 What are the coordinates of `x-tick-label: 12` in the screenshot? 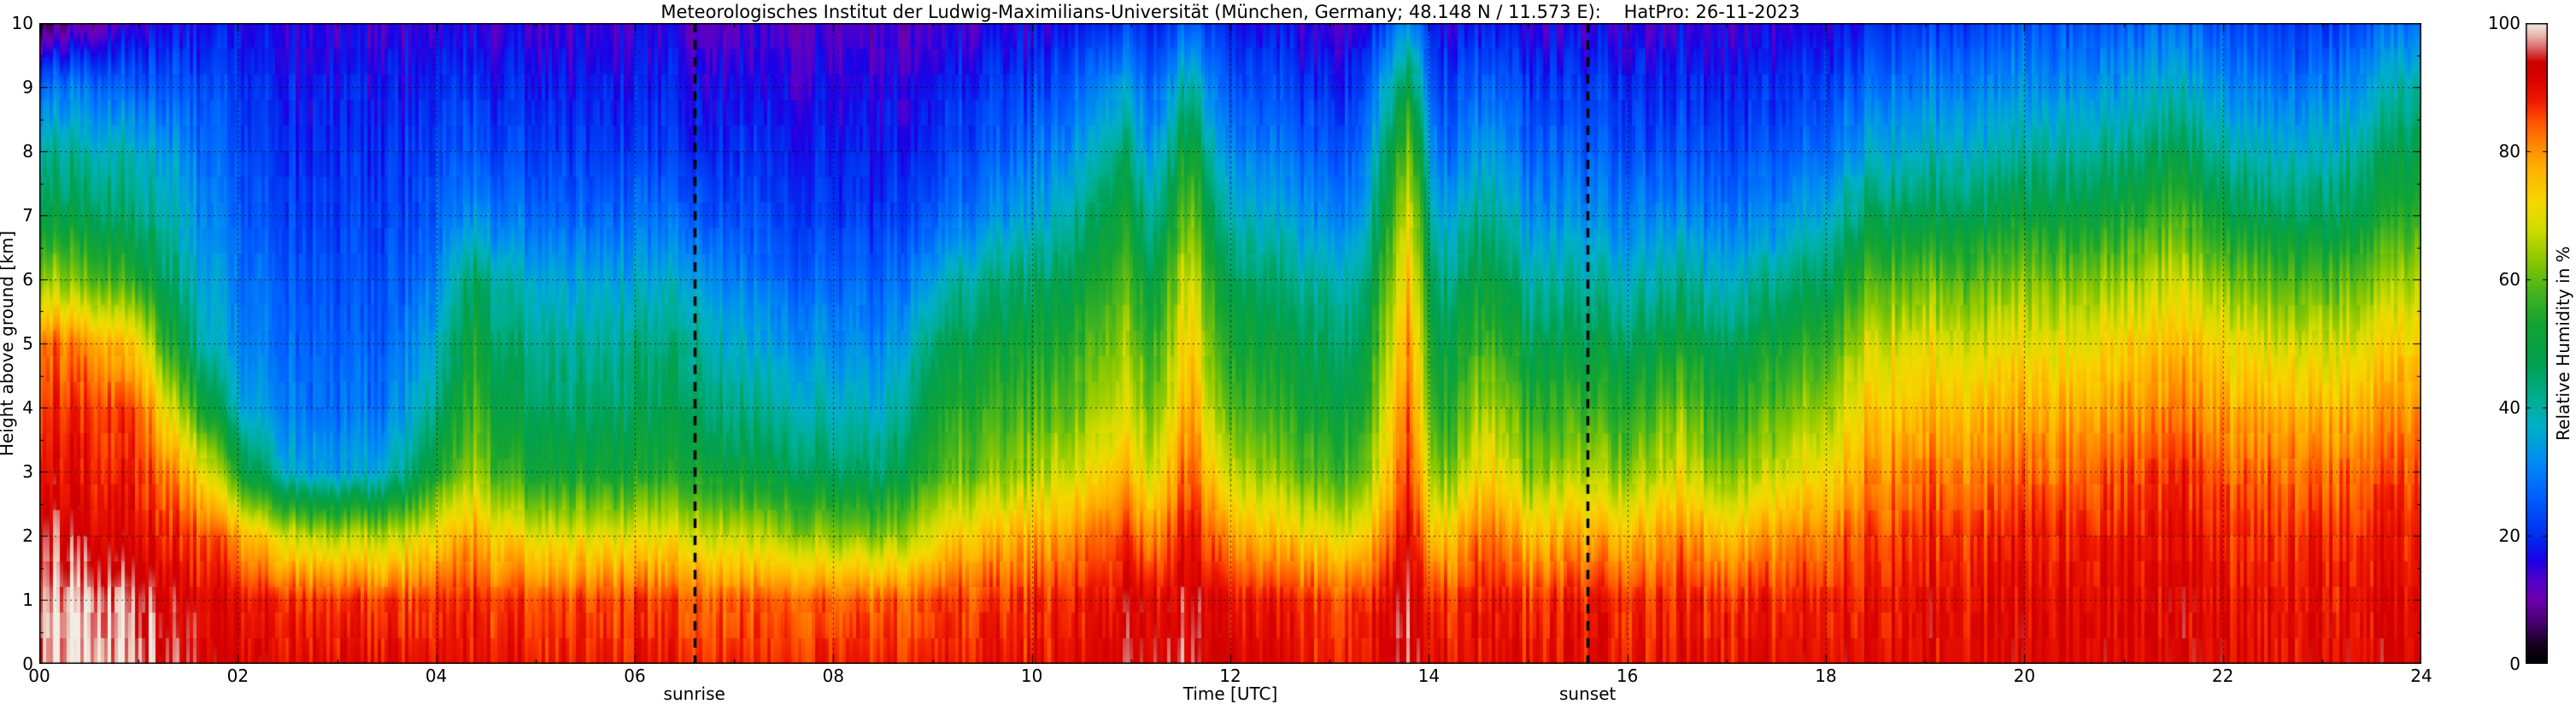 It's located at (1230, 676).